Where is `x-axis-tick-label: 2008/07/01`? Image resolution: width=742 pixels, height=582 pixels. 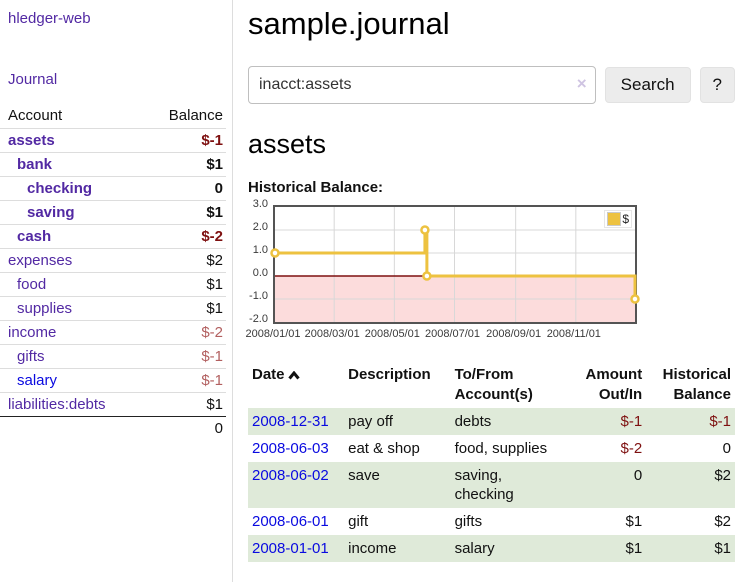
x-axis-tick-label: 2008/07/01 is located at coordinates (452, 334).